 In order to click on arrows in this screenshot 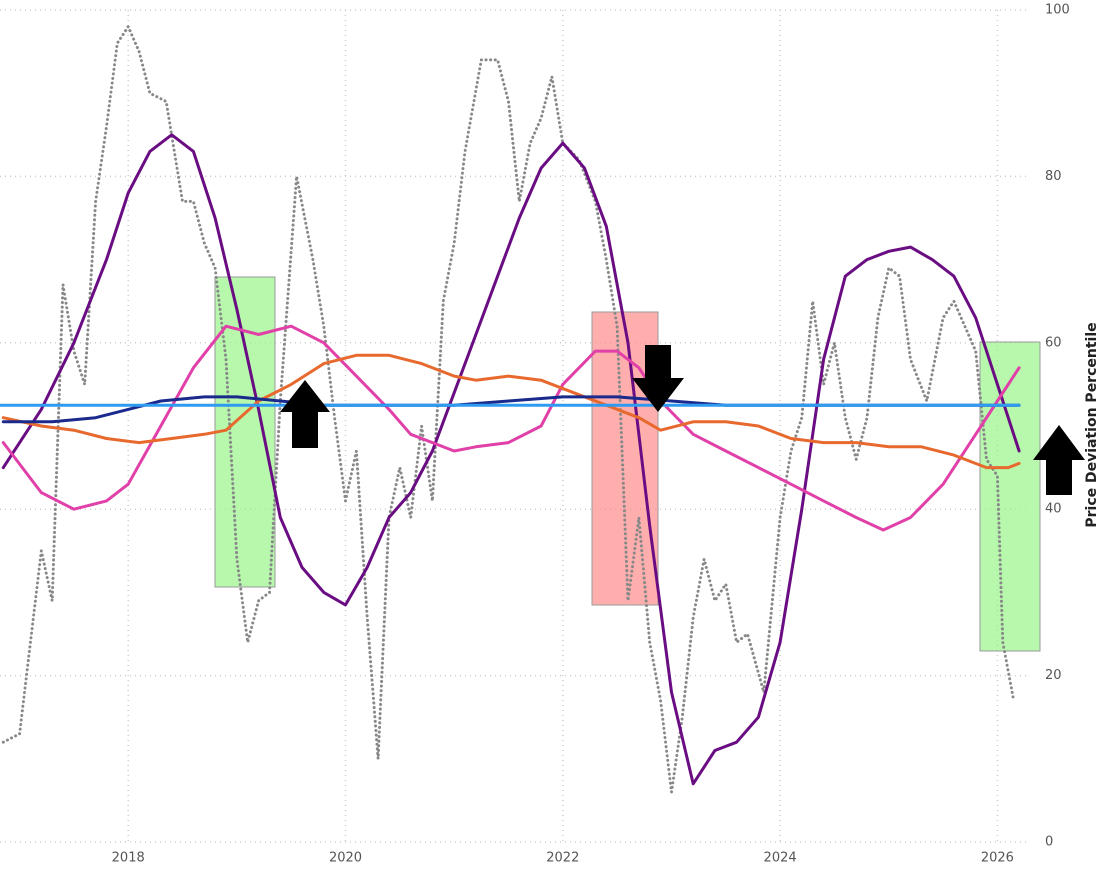, I will do `click(682, 420)`.